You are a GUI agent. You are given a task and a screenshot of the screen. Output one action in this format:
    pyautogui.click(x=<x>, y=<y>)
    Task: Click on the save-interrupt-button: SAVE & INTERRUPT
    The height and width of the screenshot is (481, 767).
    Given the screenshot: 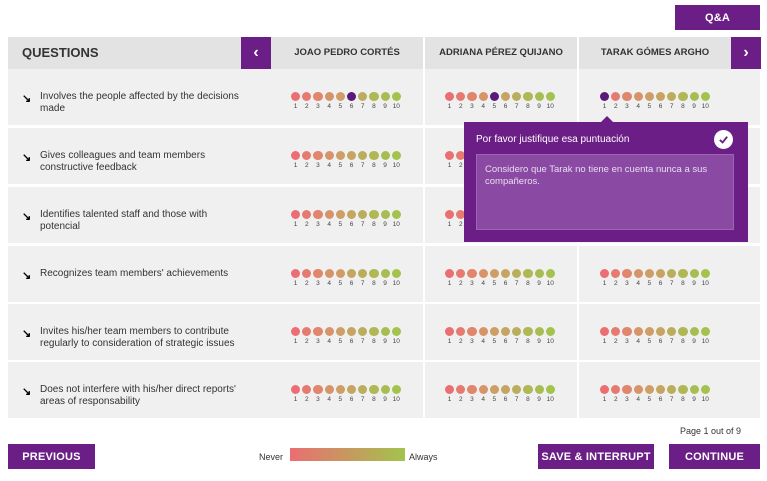 What is the action you would take?
    pyautogui.click(x=596, y=456)
    